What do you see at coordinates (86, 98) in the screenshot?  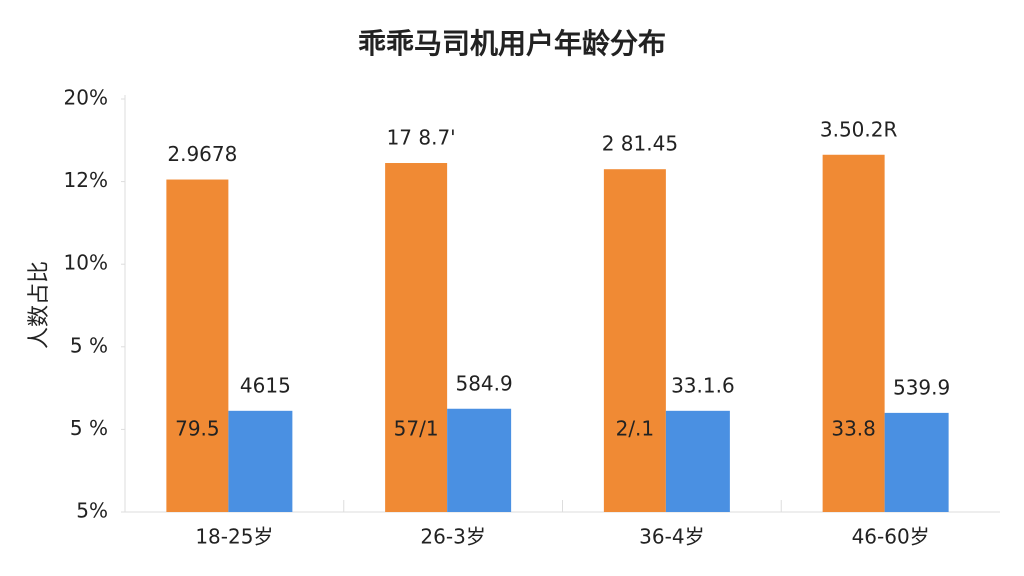 I see `y-tick-label: 20%` at bounding box center [86, 98].